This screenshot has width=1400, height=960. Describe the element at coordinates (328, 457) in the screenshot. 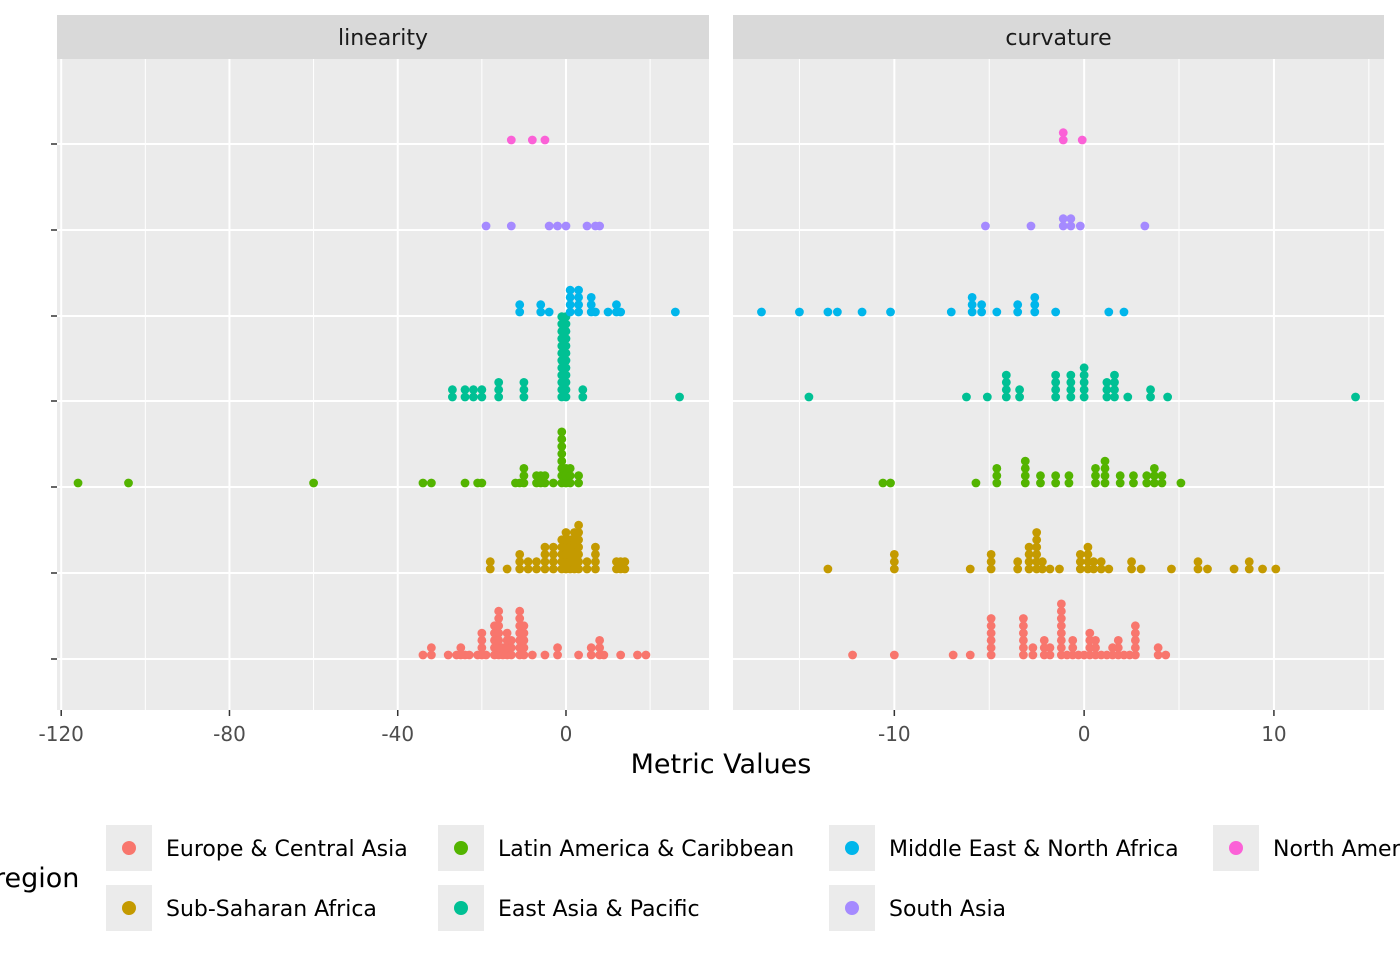

I see `series-latin-america-caribbean` at that location.